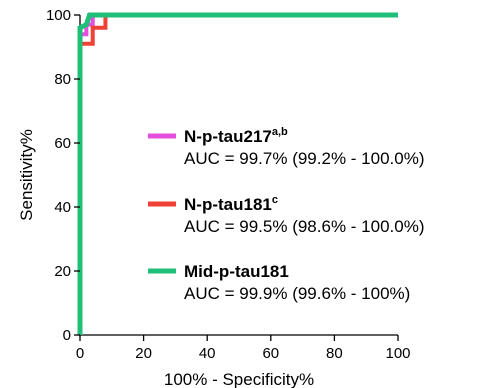 This screenshot has width=484, height=388. Describe the element at coordinates (304, 158) in the screenshot. I see `legend-auc-label: AUC = 99.7% (99.2% - 100.0%)` at that location.